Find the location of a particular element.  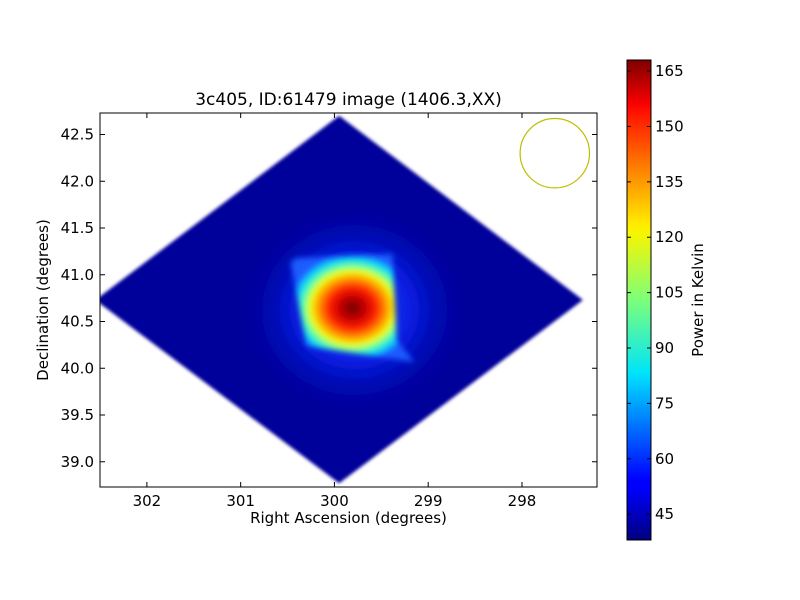

x-tick-label: 298 is located at coordinates (522, 501).